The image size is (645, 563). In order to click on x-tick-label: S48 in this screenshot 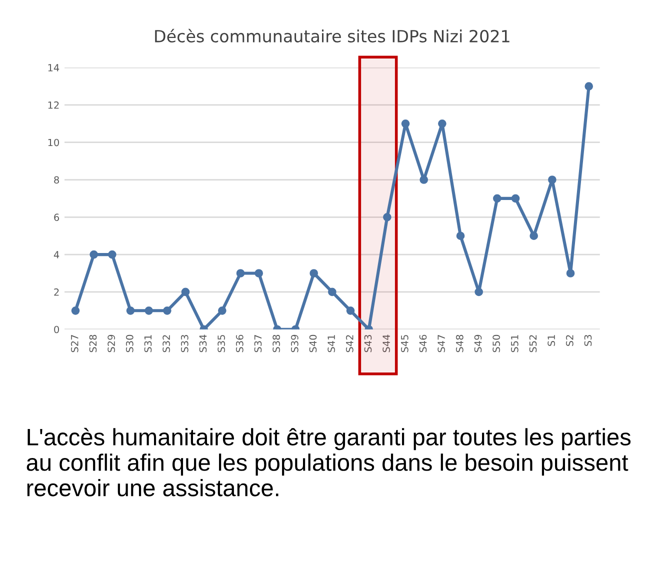, I will do `click(460, 343)`.